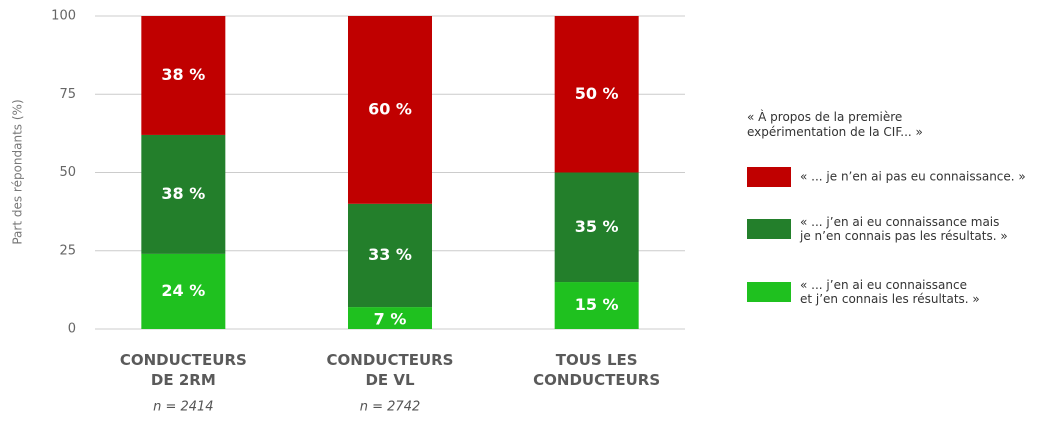  I want to click on y-axis-label: Part des répondants (%), so click(18, 171).